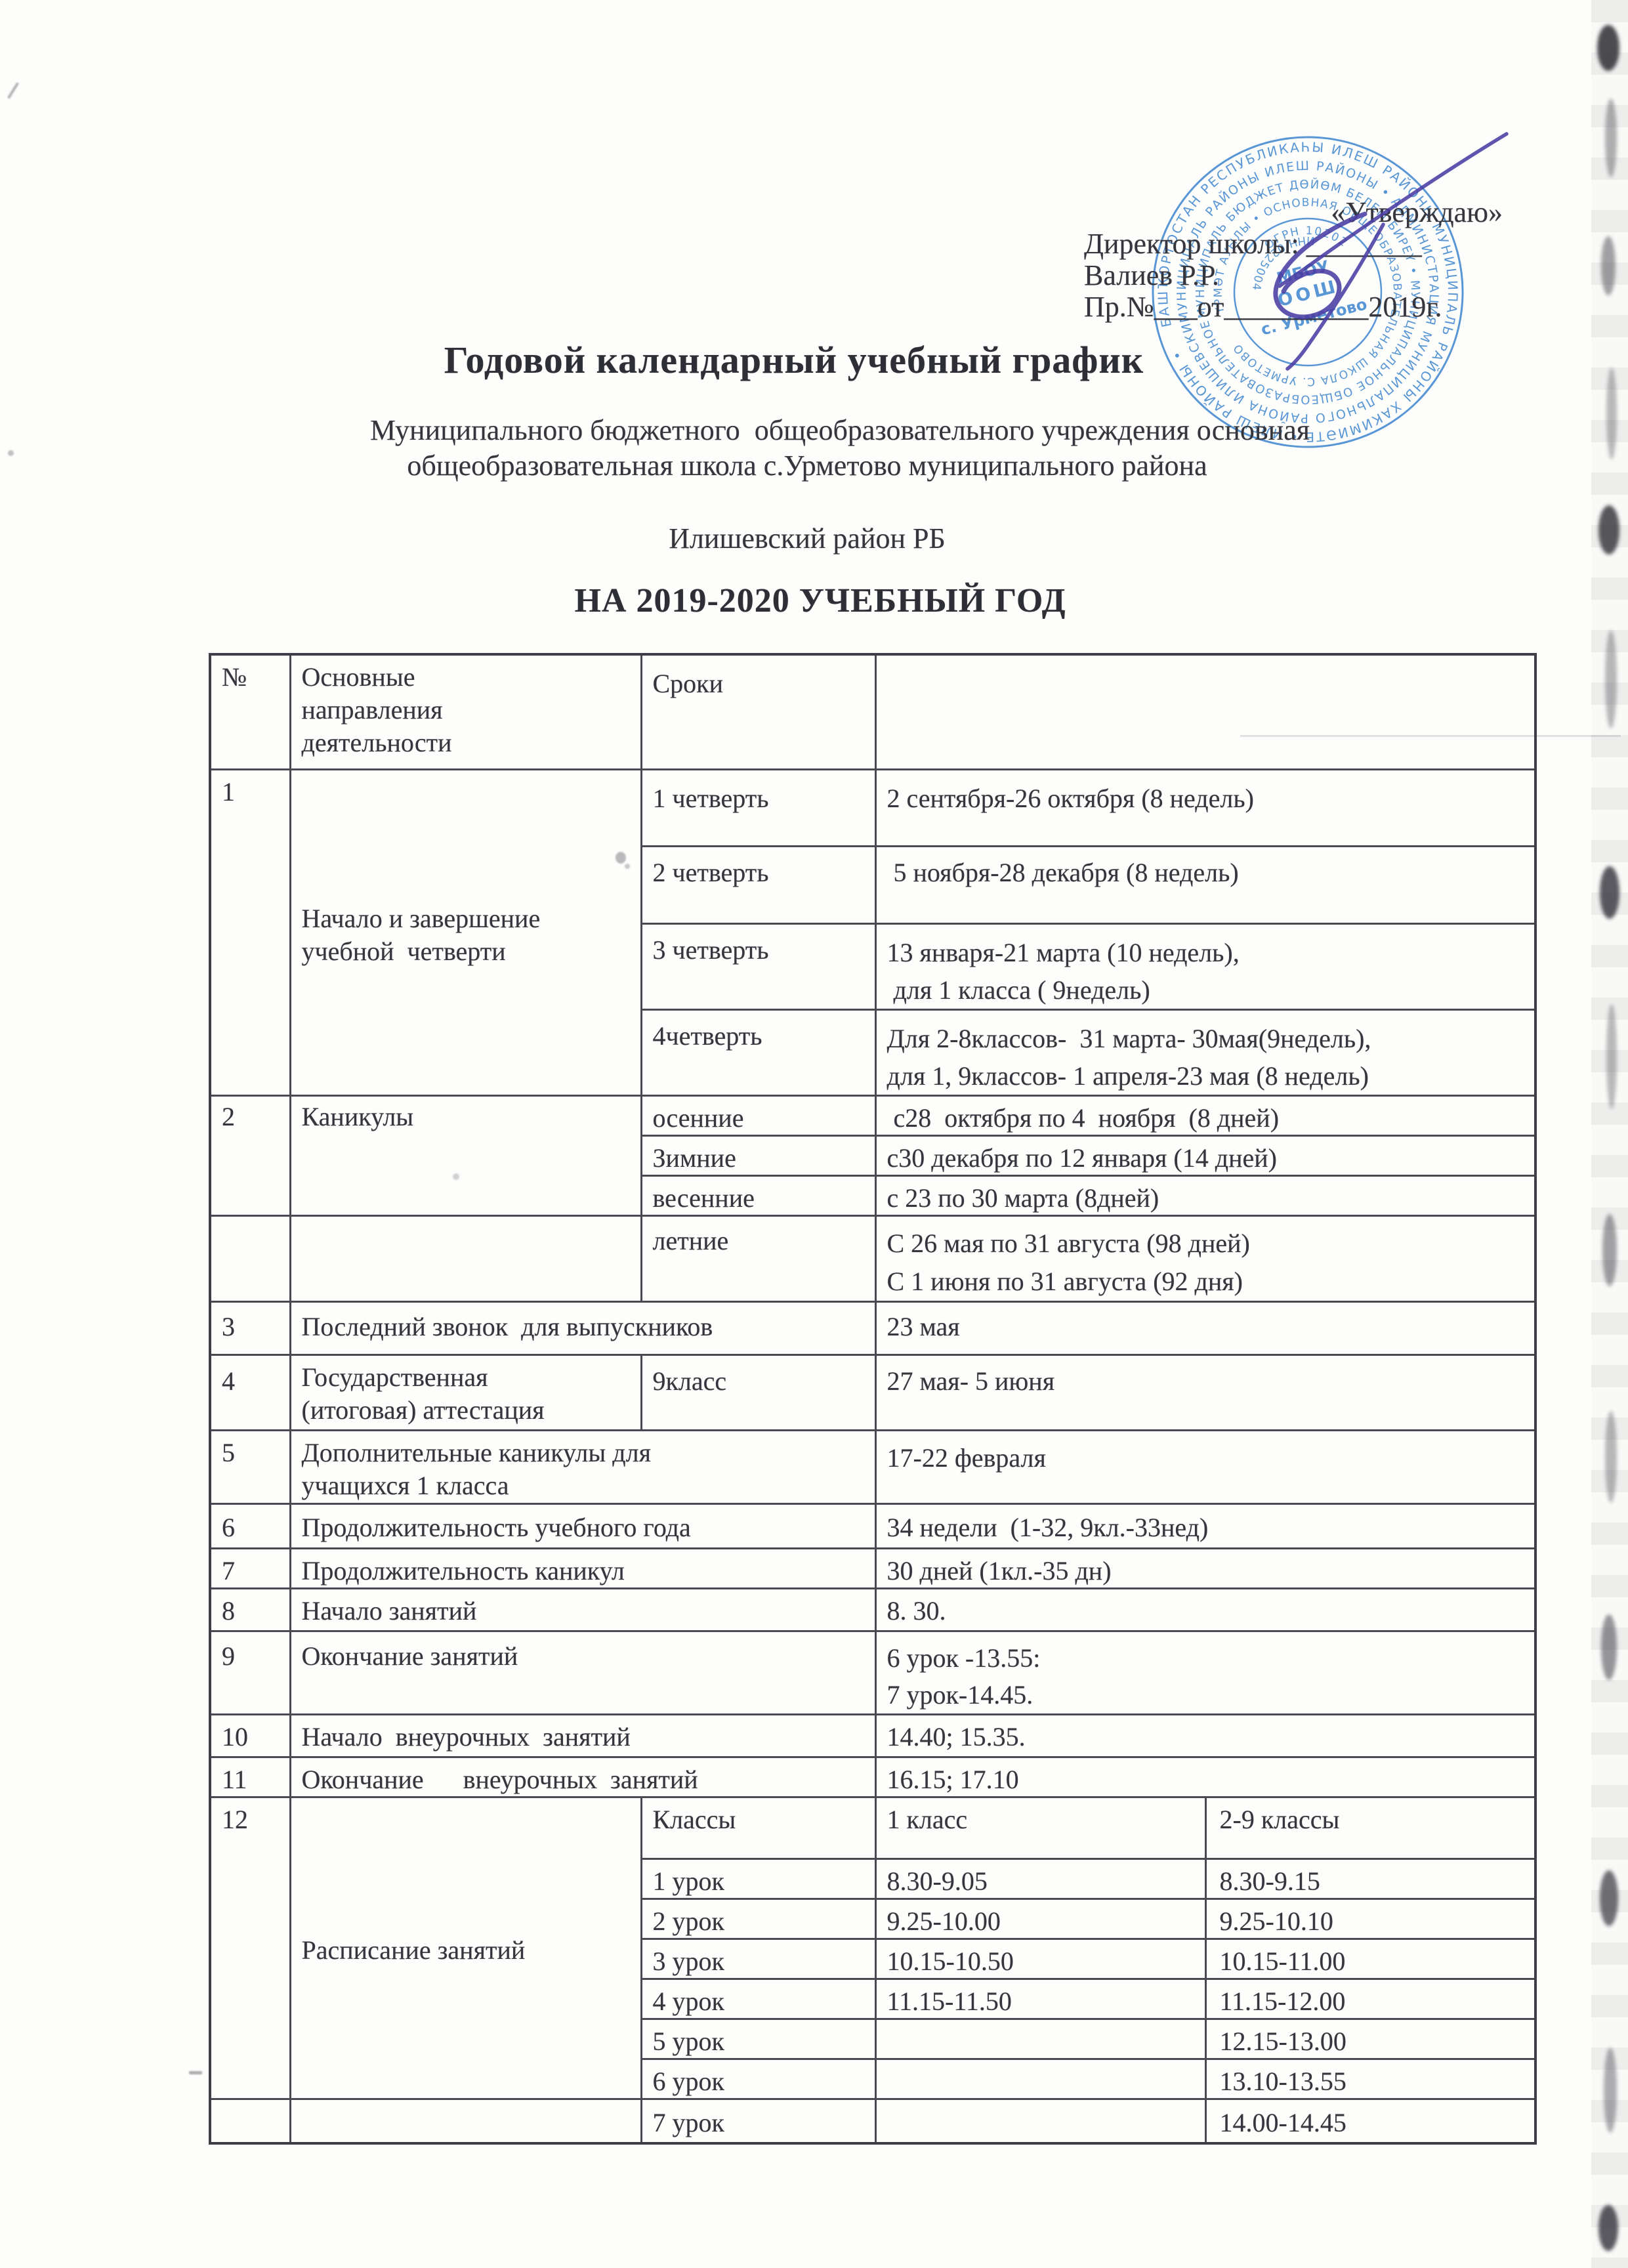 The image size is (1628, 2268). Describe the element at coordinates (250, 1258) in the screenshot. I see `empty-number-cell` at that location.